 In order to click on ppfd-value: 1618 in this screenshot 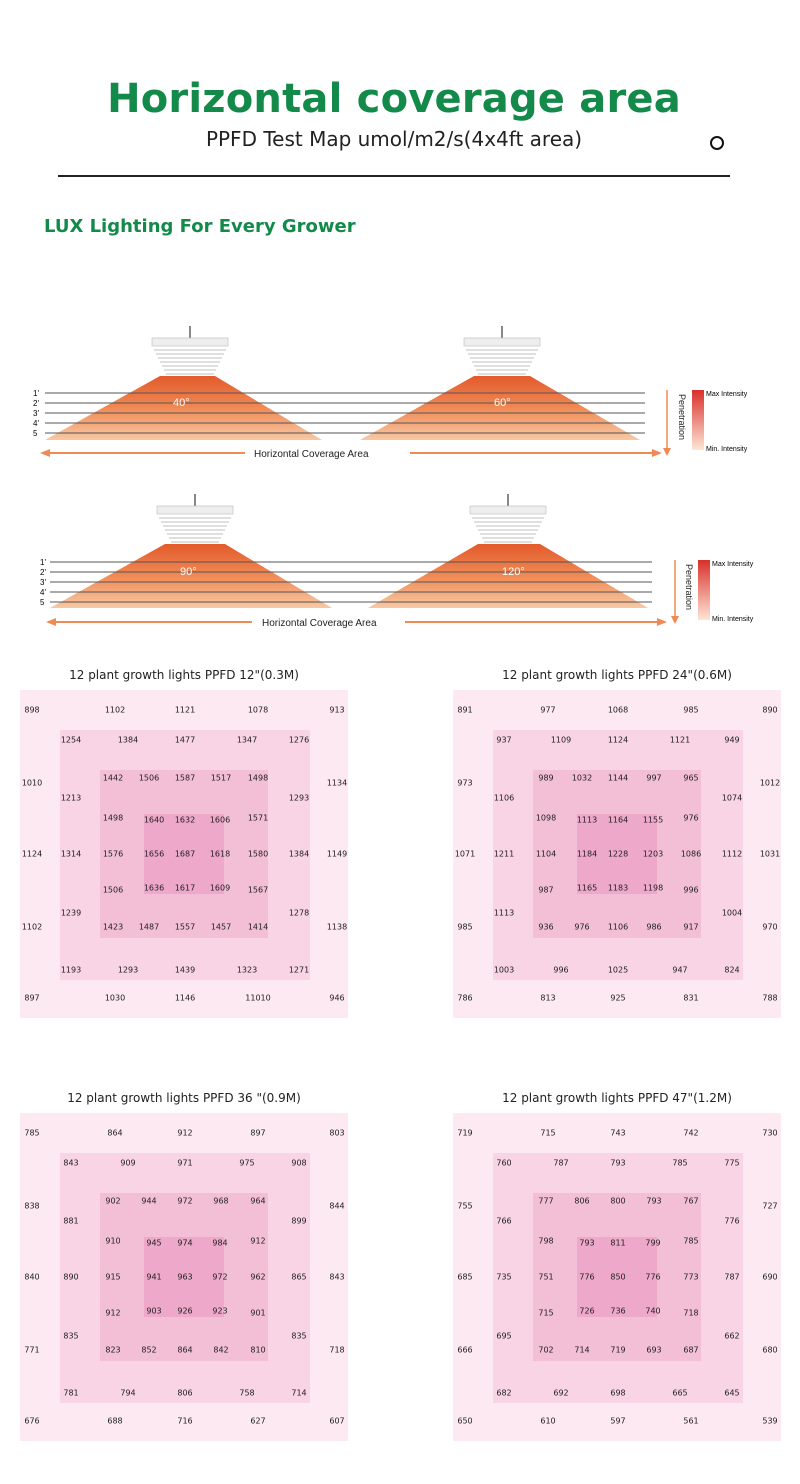, I will do `click(220, 854)`.